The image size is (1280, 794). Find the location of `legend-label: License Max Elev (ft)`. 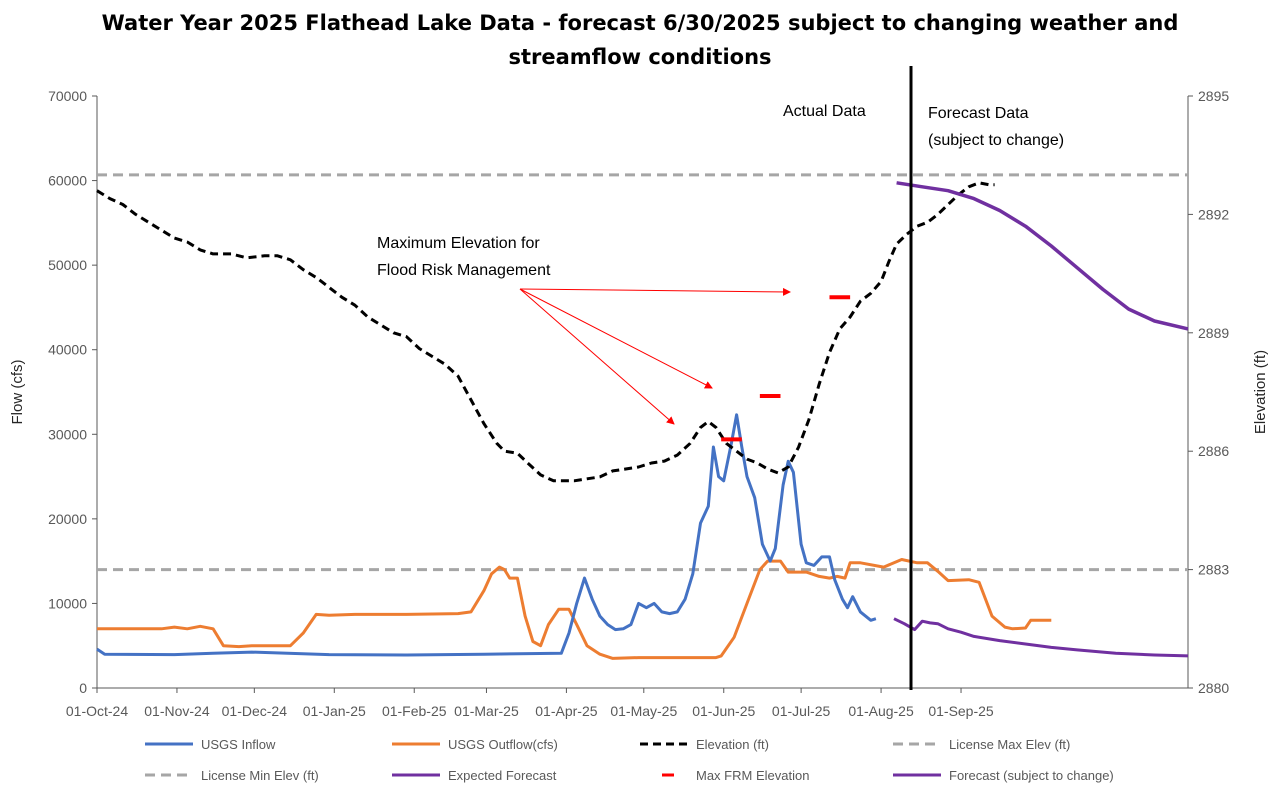

legend-label: License Max Elev (ft) is located at coordinates (1009, 744).